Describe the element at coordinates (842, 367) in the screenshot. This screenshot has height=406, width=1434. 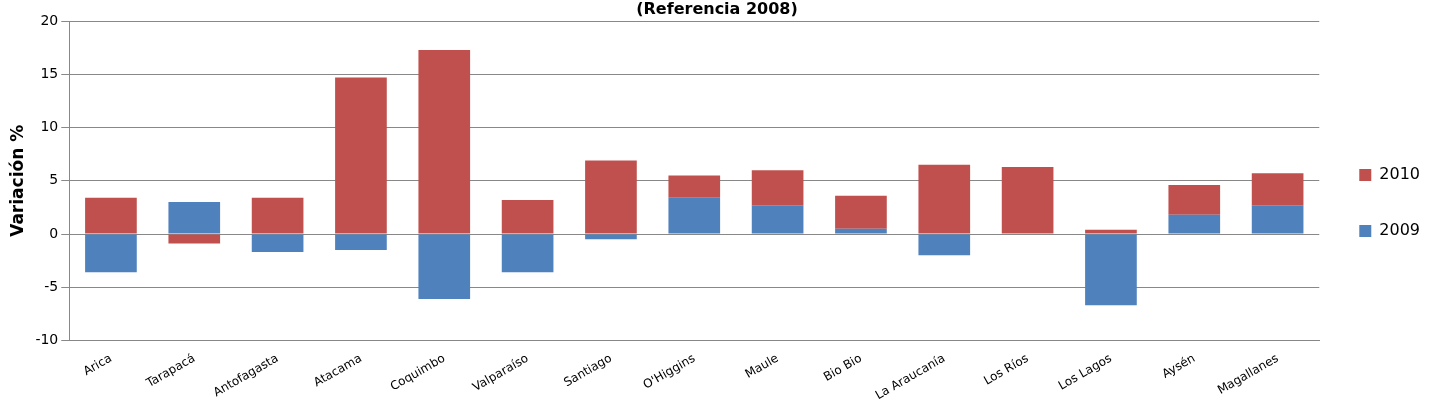
I see `x-tick-label: Bio Bio` at that location.